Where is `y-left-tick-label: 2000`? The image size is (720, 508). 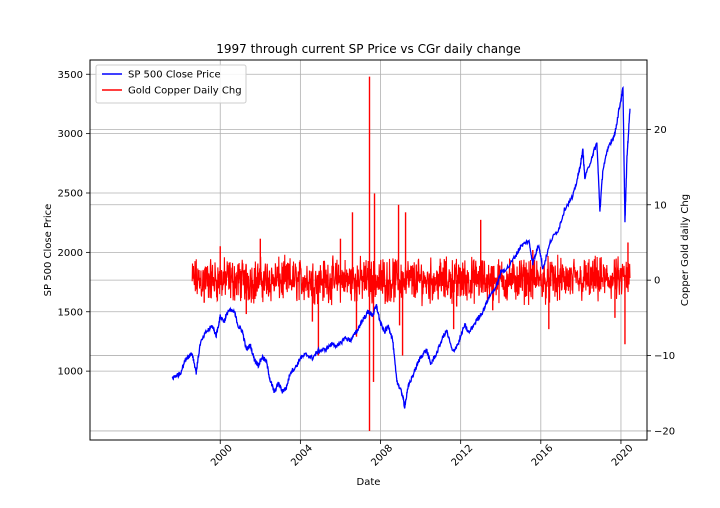 y-left-tick-label: 2000 is located at coordinates (70, 253).